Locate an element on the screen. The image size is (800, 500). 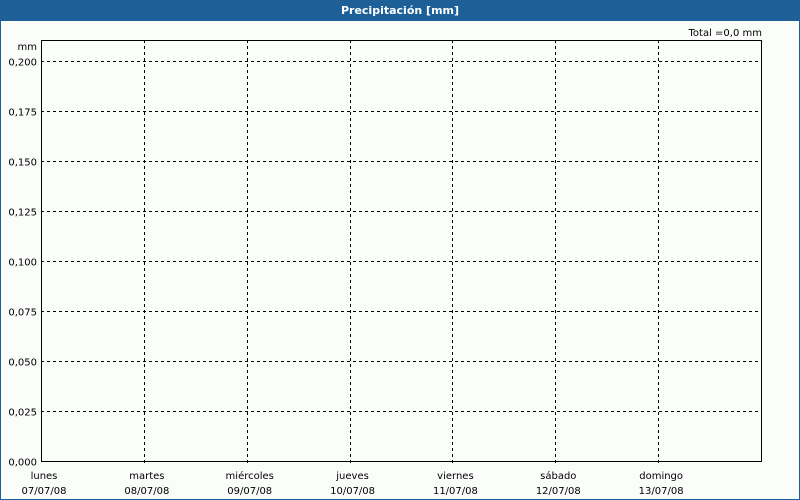
y-tick-label: 0,175 is located at coordinates (22, 113).